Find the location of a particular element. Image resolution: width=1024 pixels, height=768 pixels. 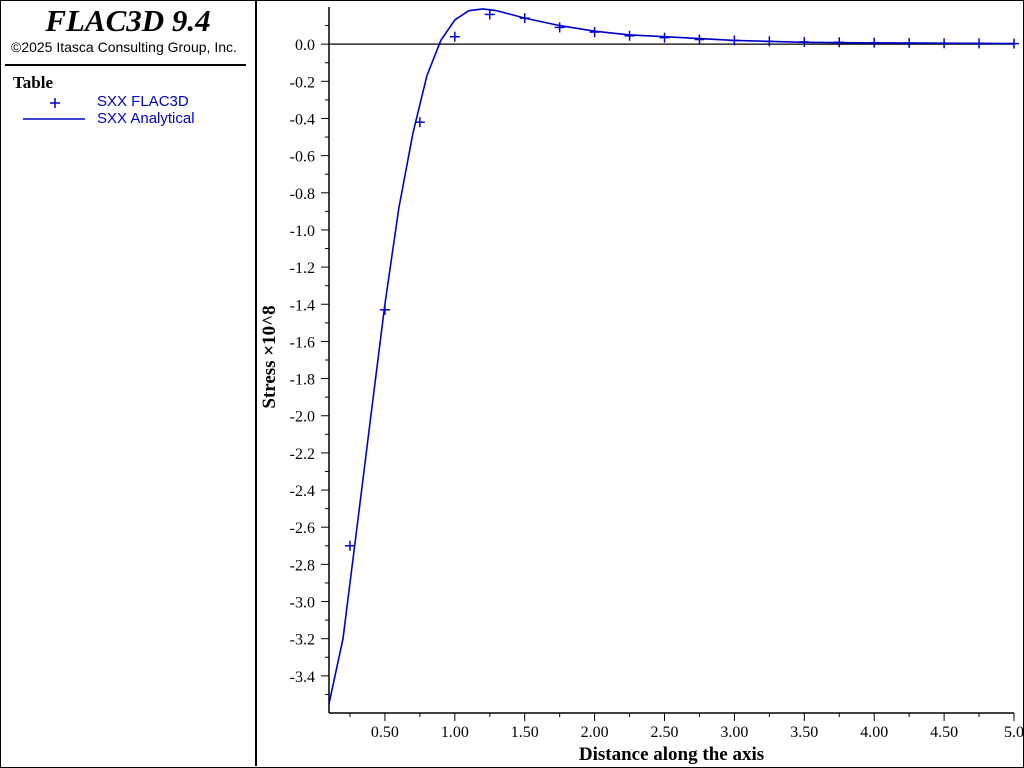

y-tick-label: -2.2 is located at coordinates (302, 454).